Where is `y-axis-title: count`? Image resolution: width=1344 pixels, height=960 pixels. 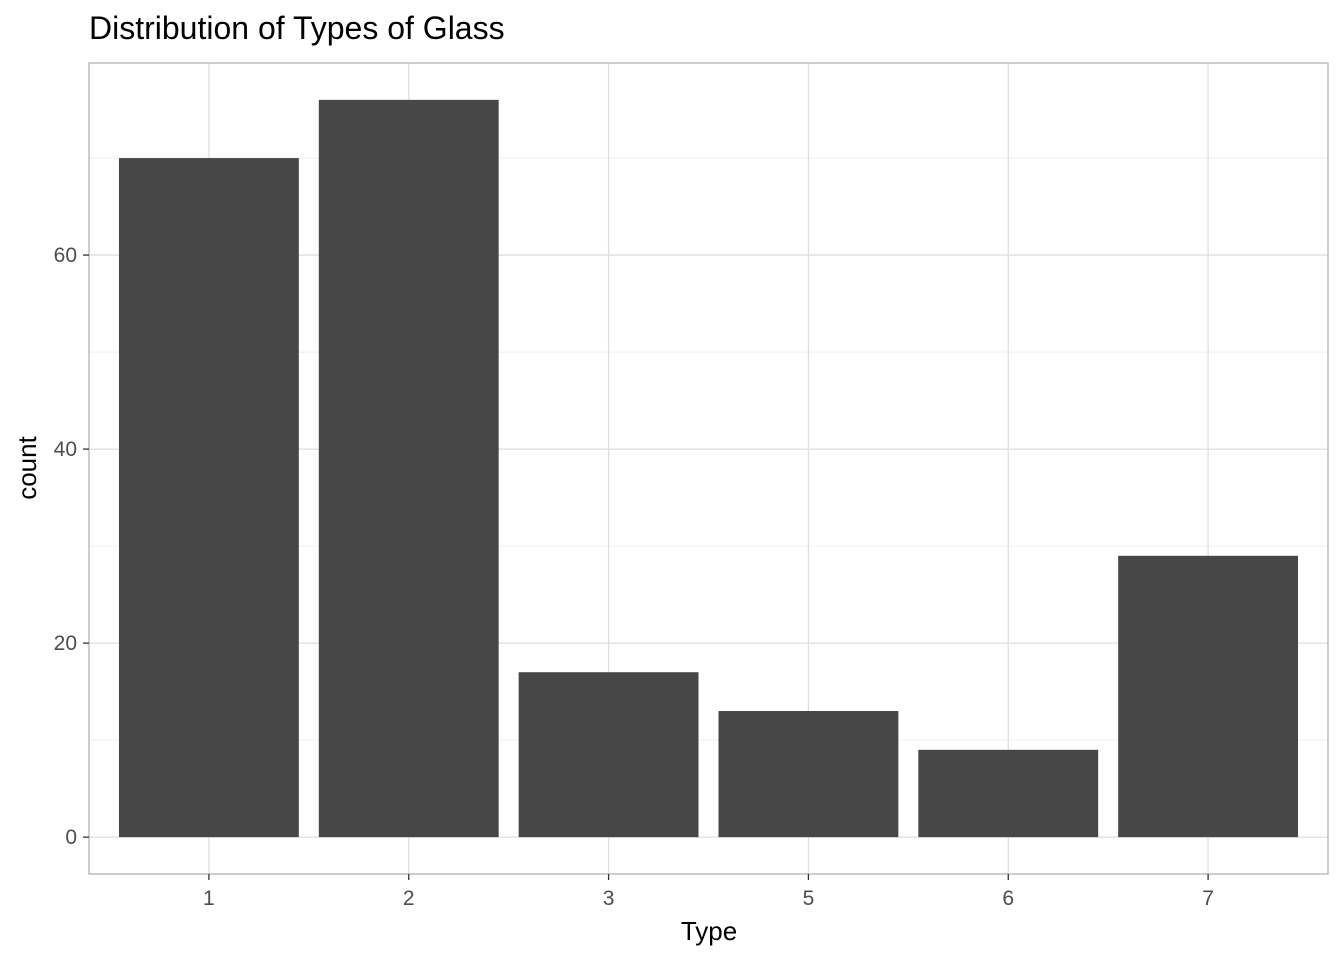
y-axis-title: count is located at coordinates (27, 467).